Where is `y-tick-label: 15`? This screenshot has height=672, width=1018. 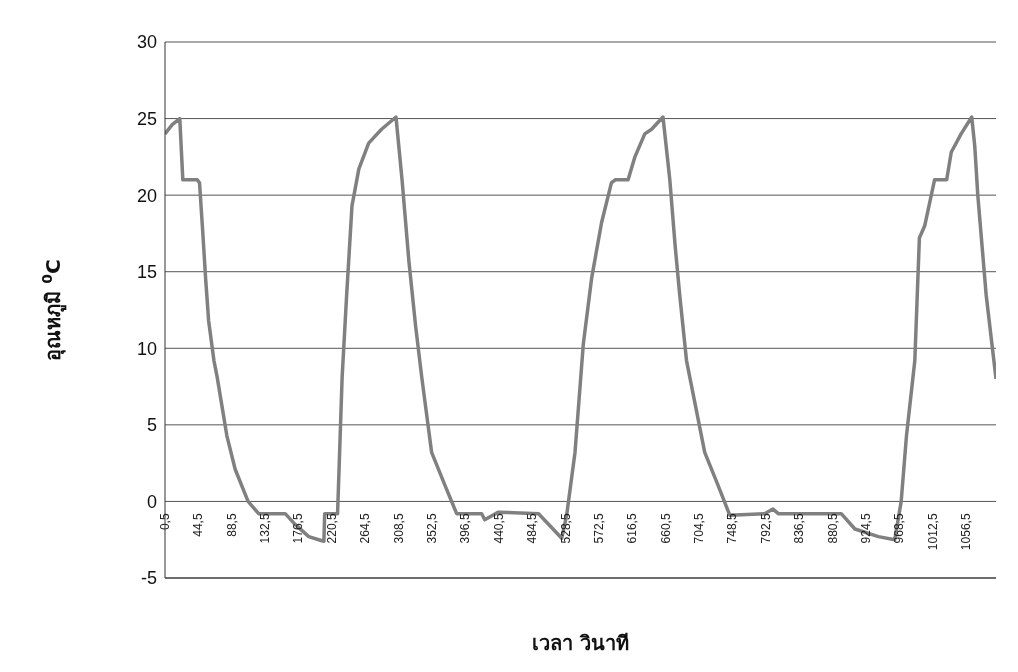
y-tick-label: 15 is located at coordinates (146, 272).